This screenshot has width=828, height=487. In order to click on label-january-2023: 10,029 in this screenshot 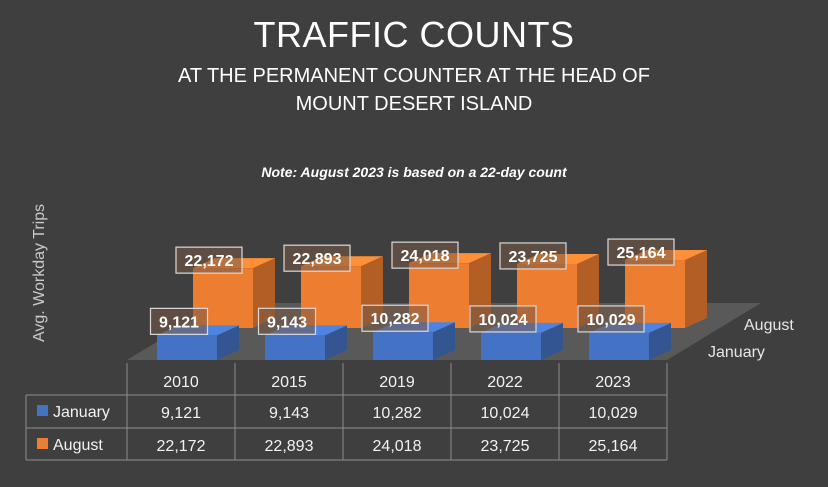, I will do `click(611, 320)`.